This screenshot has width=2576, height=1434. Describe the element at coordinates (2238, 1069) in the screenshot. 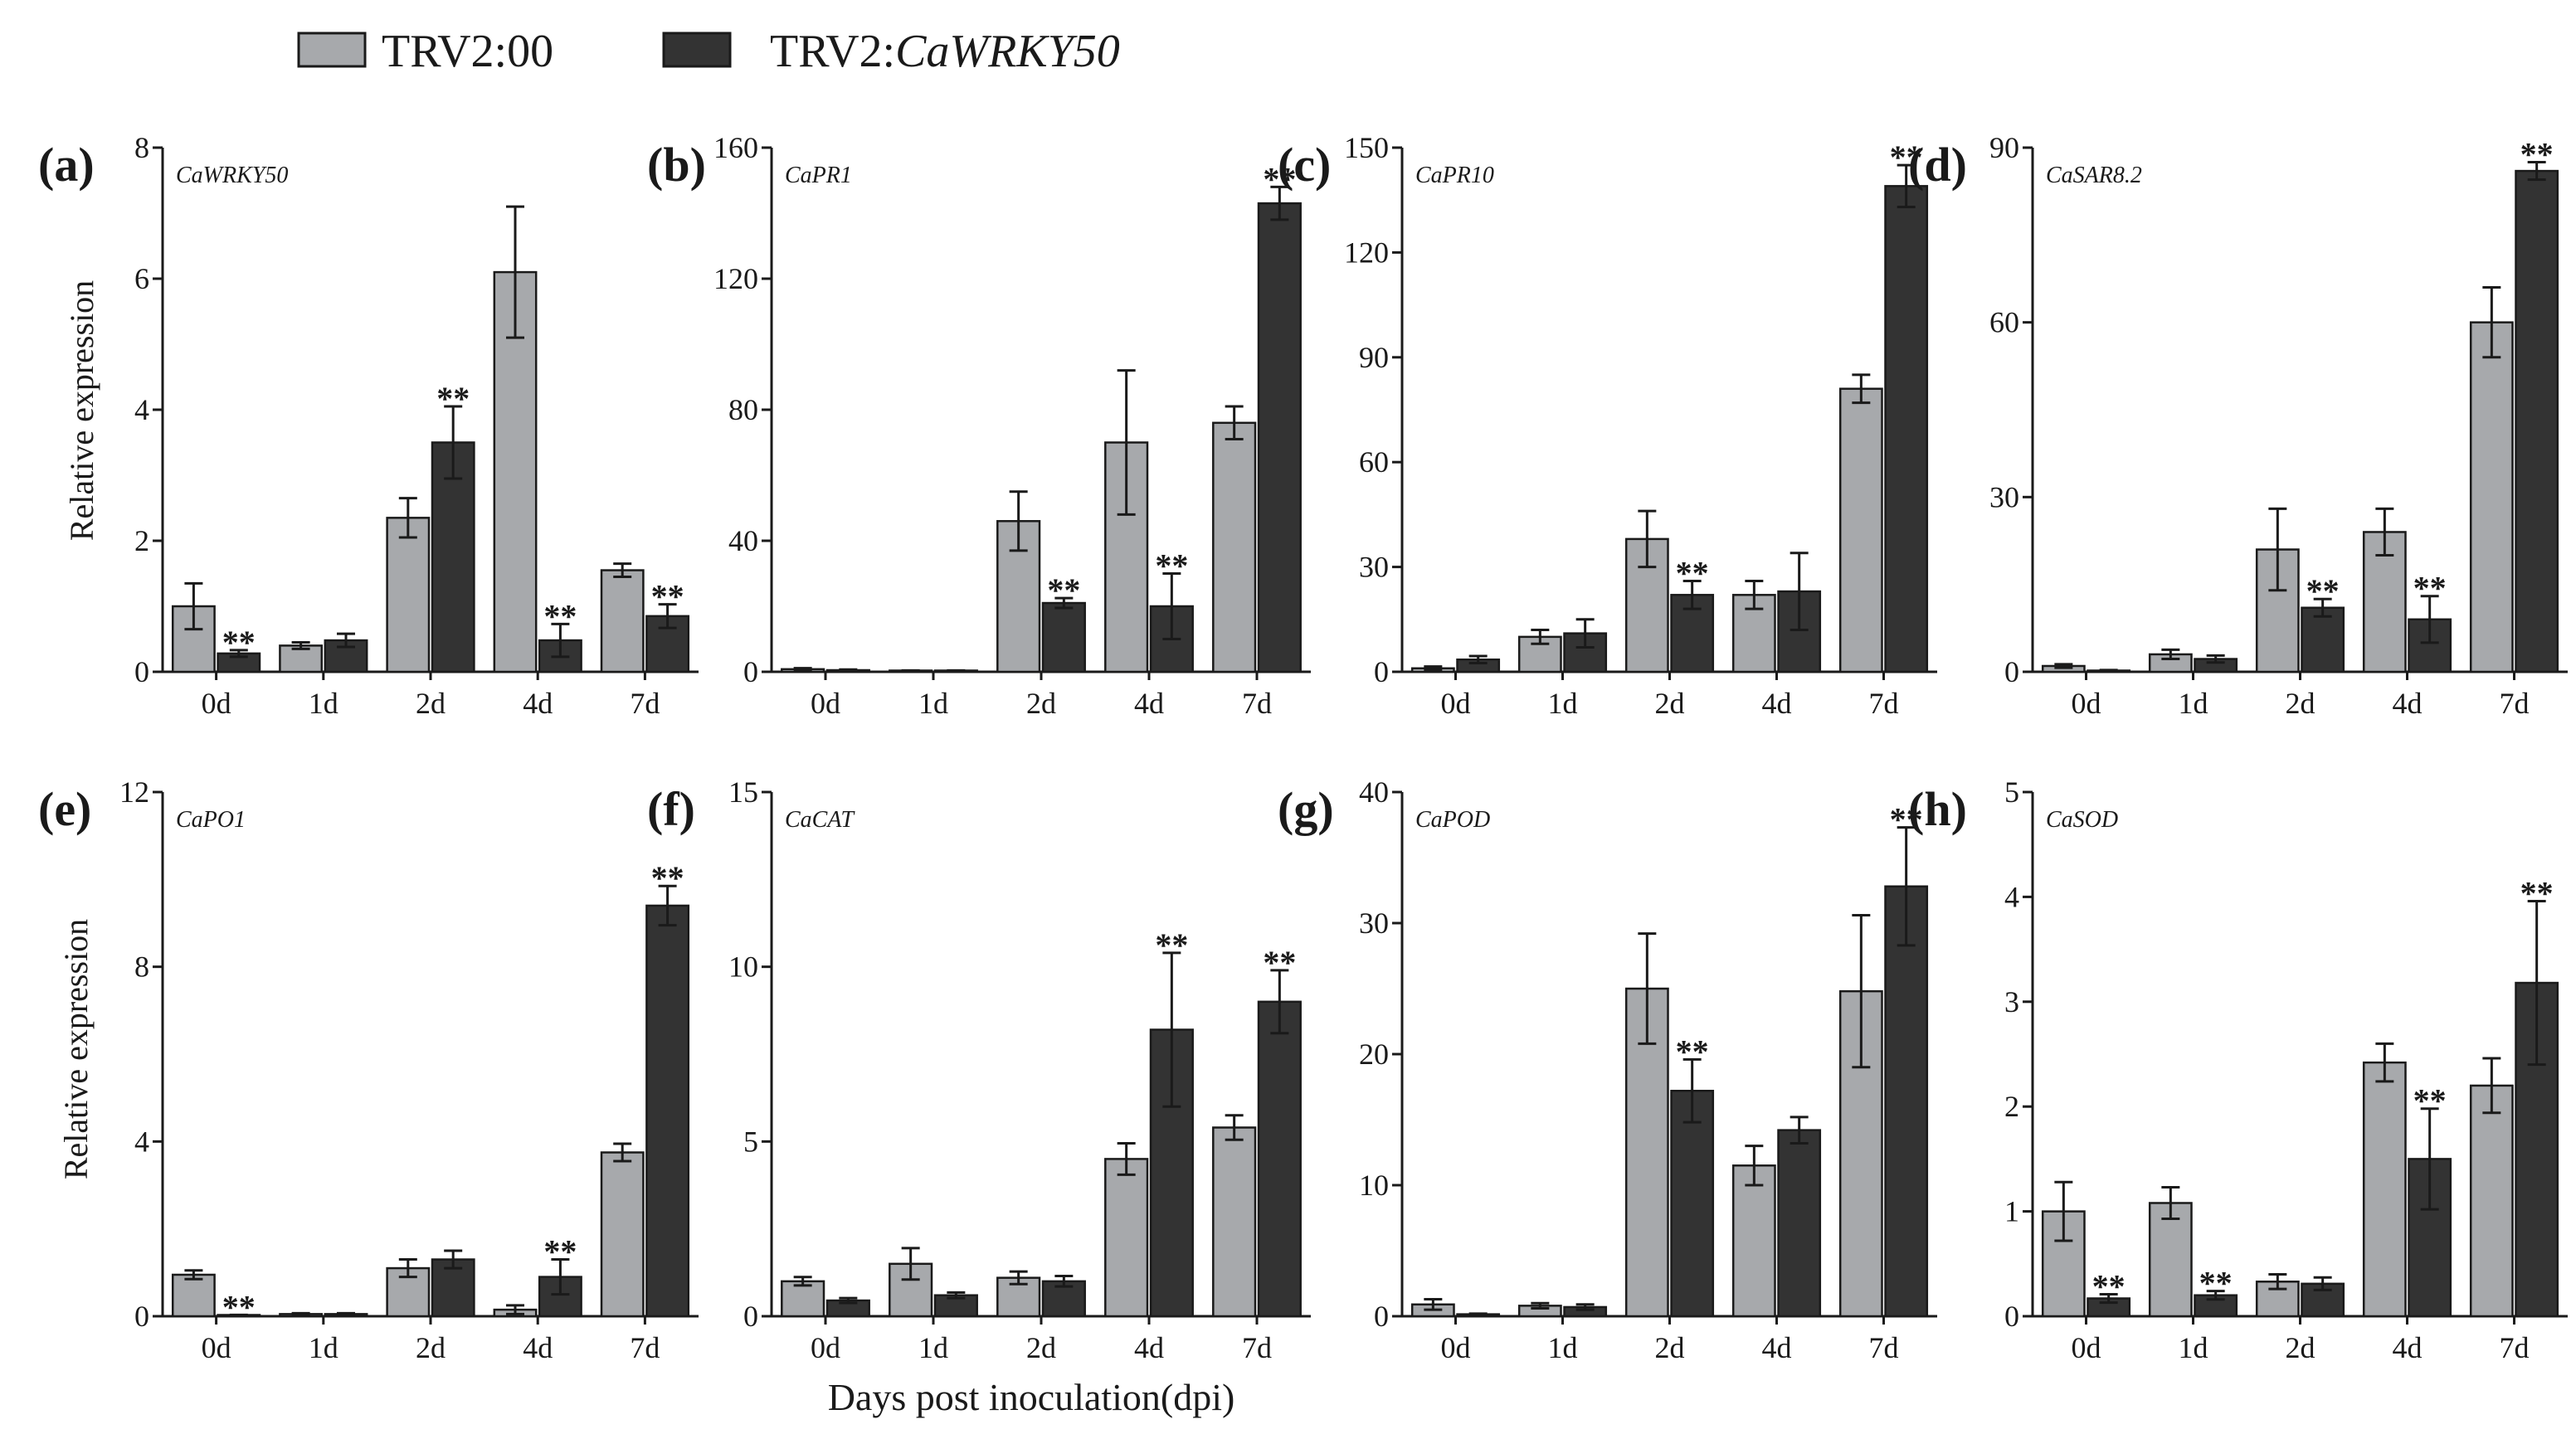

I see `panel-h: 0 1 2 3 4 5 (h) CaSOD 0d ** 1d ** 2d 4d ** 7d **` at that location.